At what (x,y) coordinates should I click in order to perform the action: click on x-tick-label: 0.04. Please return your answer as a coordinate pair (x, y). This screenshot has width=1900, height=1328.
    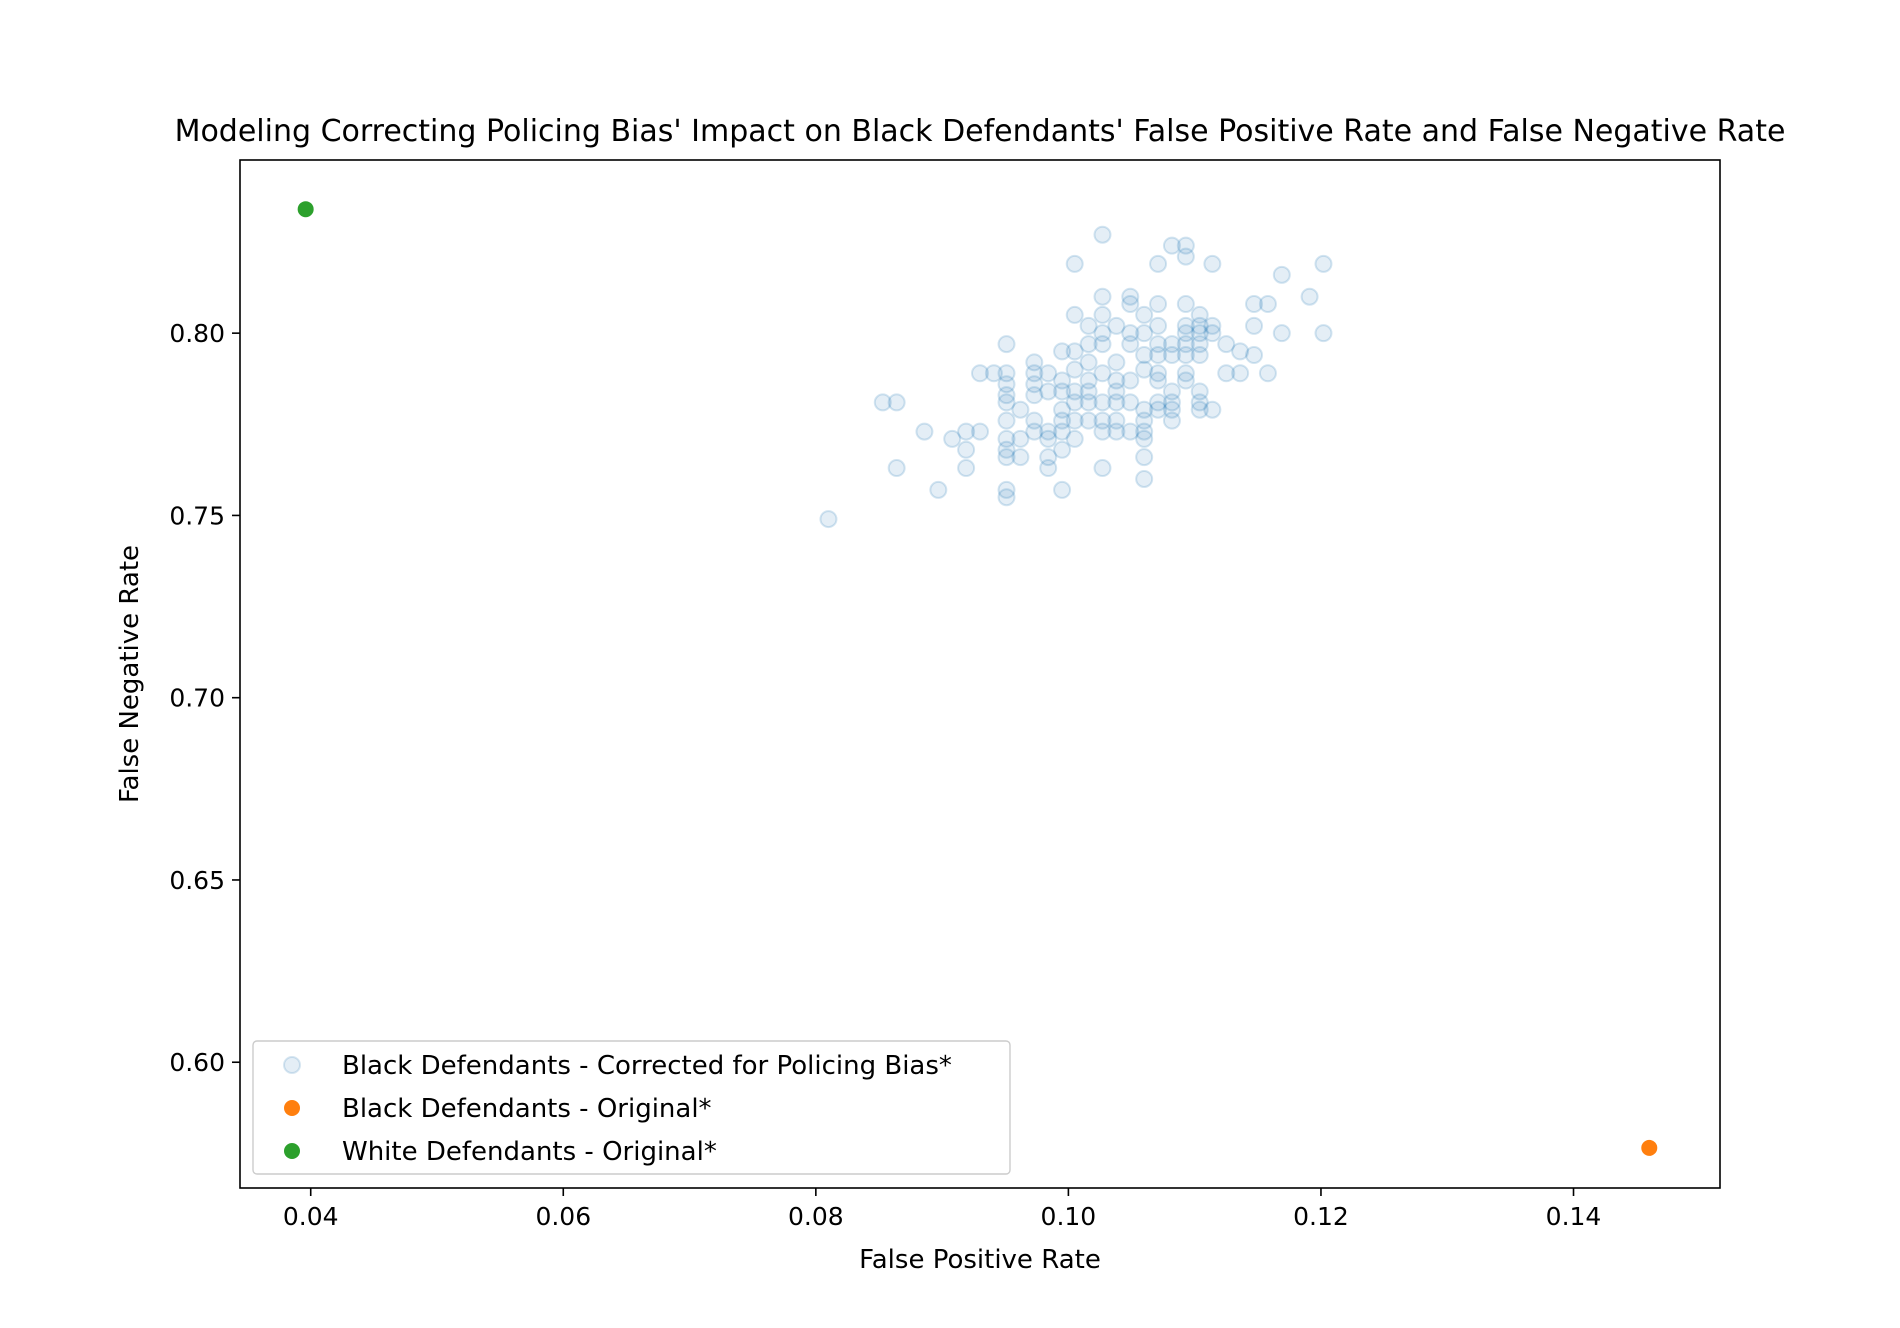
    Looking at the image, I should click on (311, 1216).